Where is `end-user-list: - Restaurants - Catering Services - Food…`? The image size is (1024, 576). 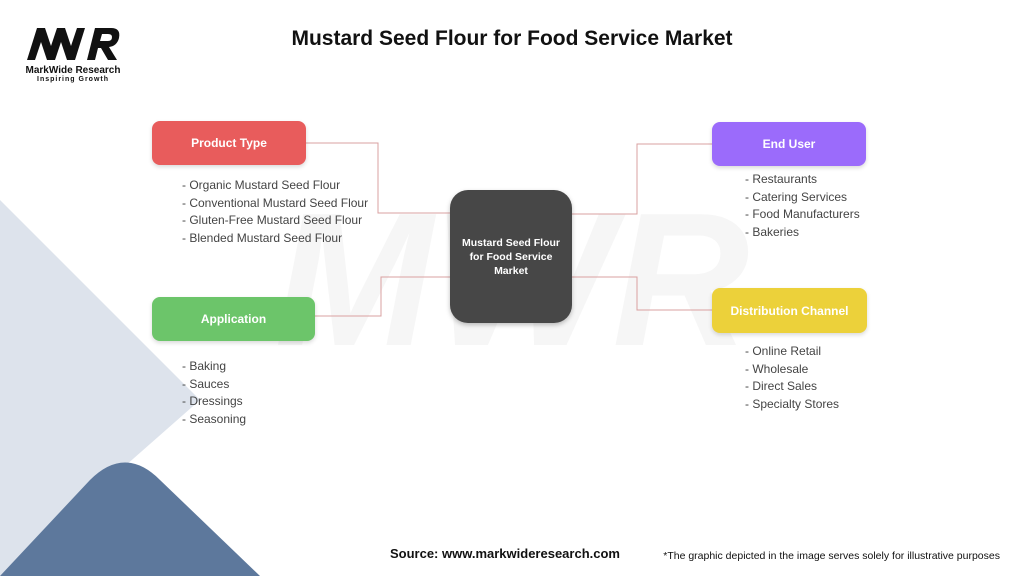
end-user-list: - Restaurants - Catering Services - Food… is located at coordinates (802, 206).